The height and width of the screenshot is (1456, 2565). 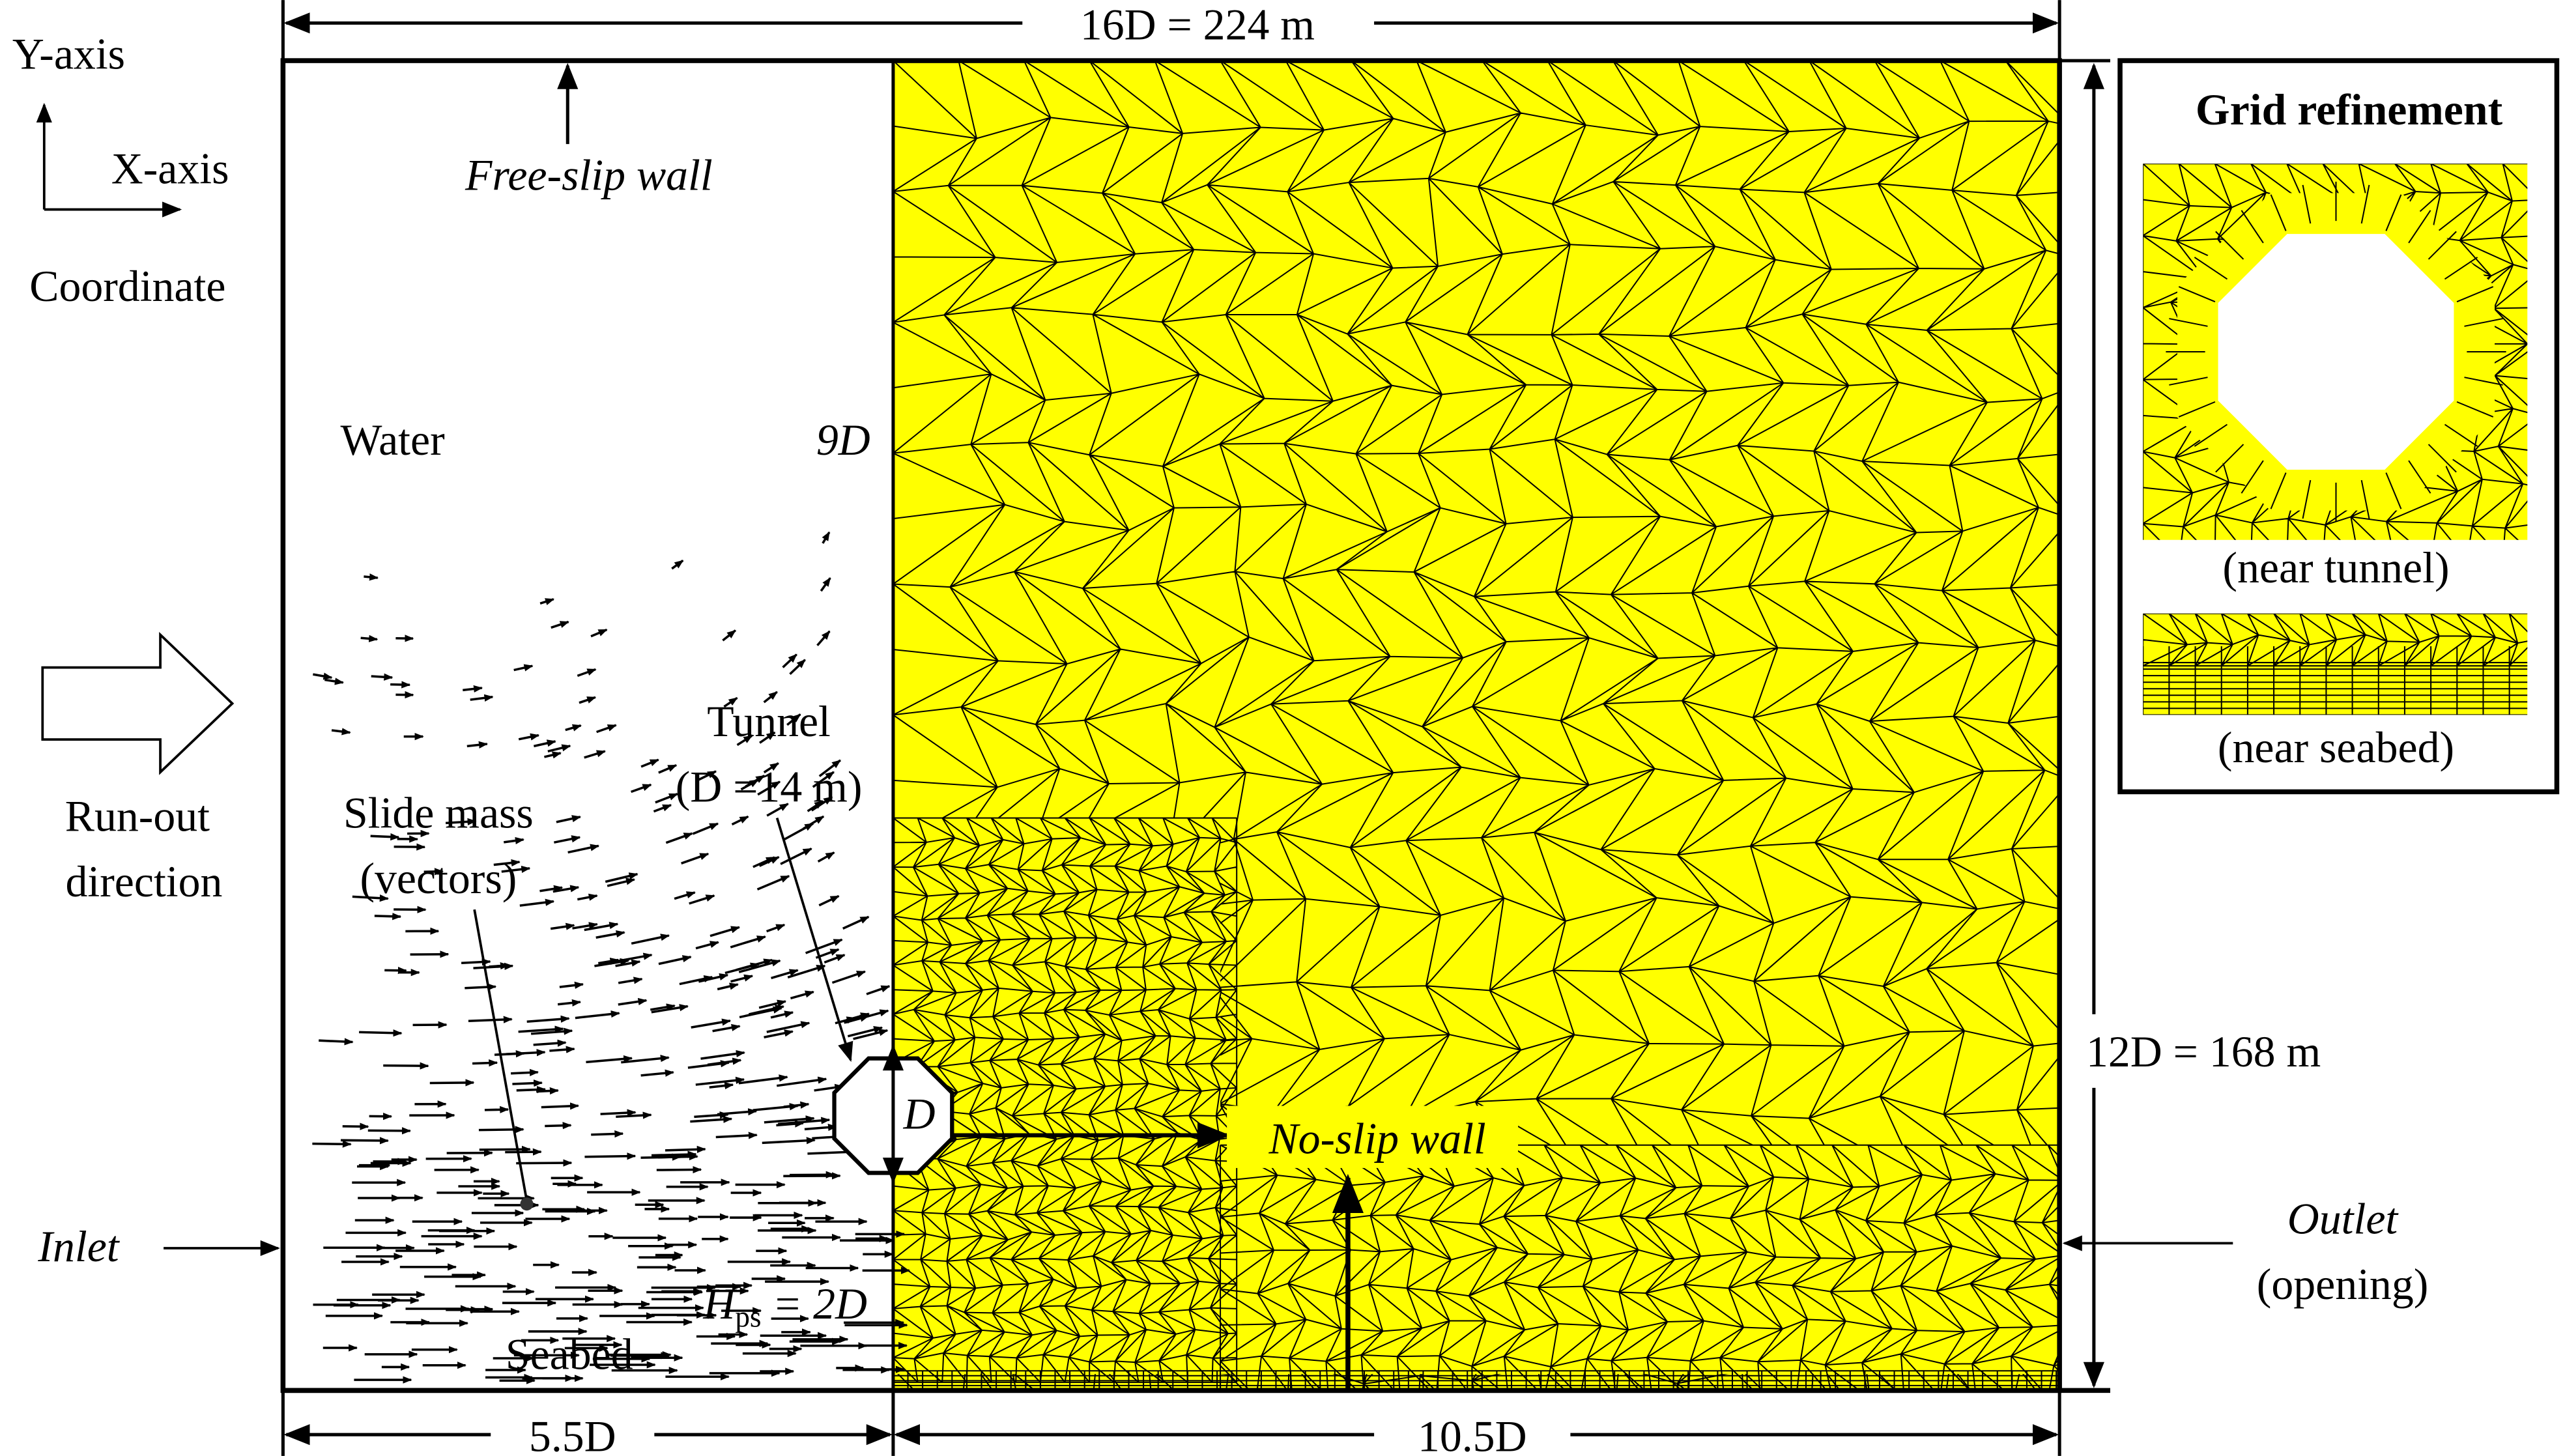 What do you see at coordinates (769, 722) in the screenshot?
I see `tunnel-label: Tunnel` at bounding box center [769, 722].